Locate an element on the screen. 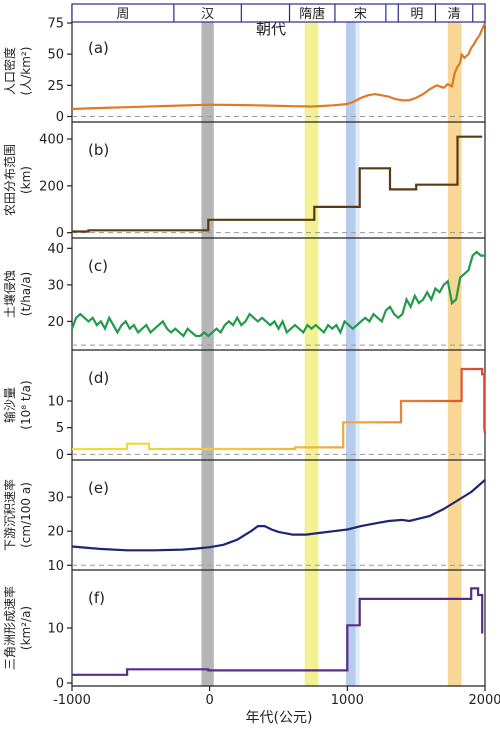  y-tick-label-b-0: 0 is located at coordinates (60, 233).